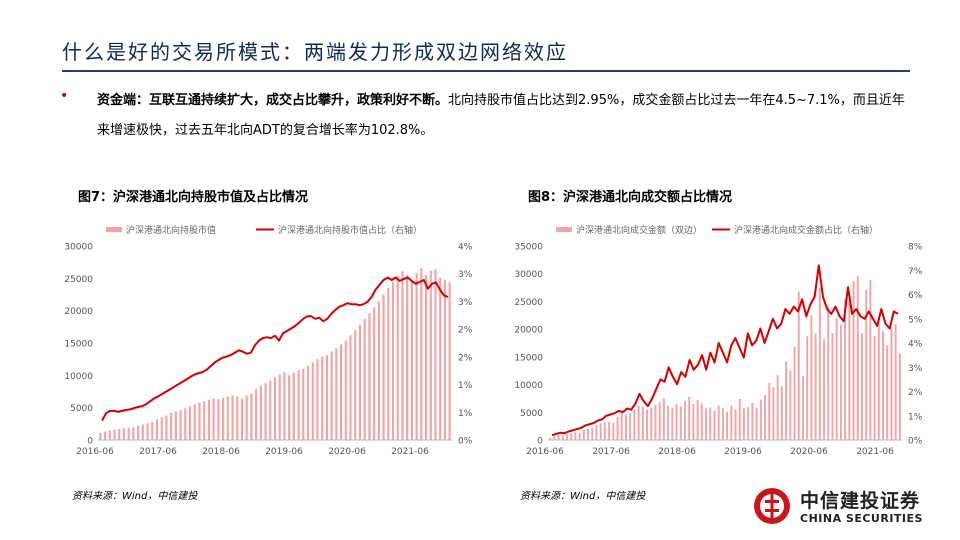  I want to click on figure7-title: 图7：沪深港通北向持股市值及占比情况, so click(193, 197).